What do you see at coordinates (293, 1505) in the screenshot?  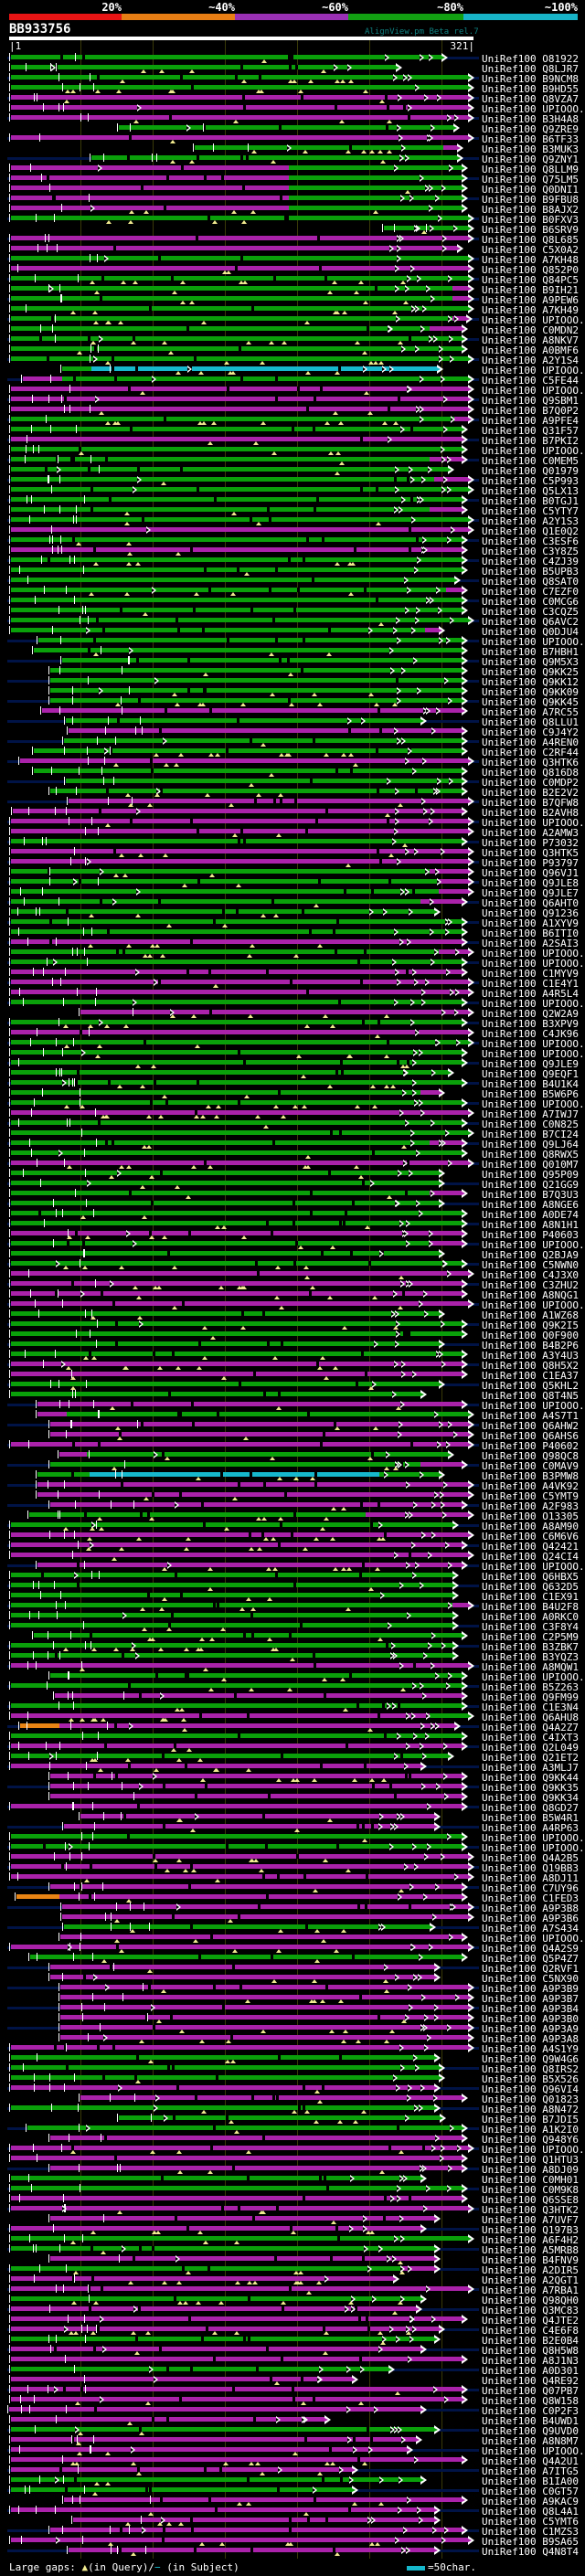 I see `alignment-row: UniRef100_A2F983` at bounding box center [293, 1505].